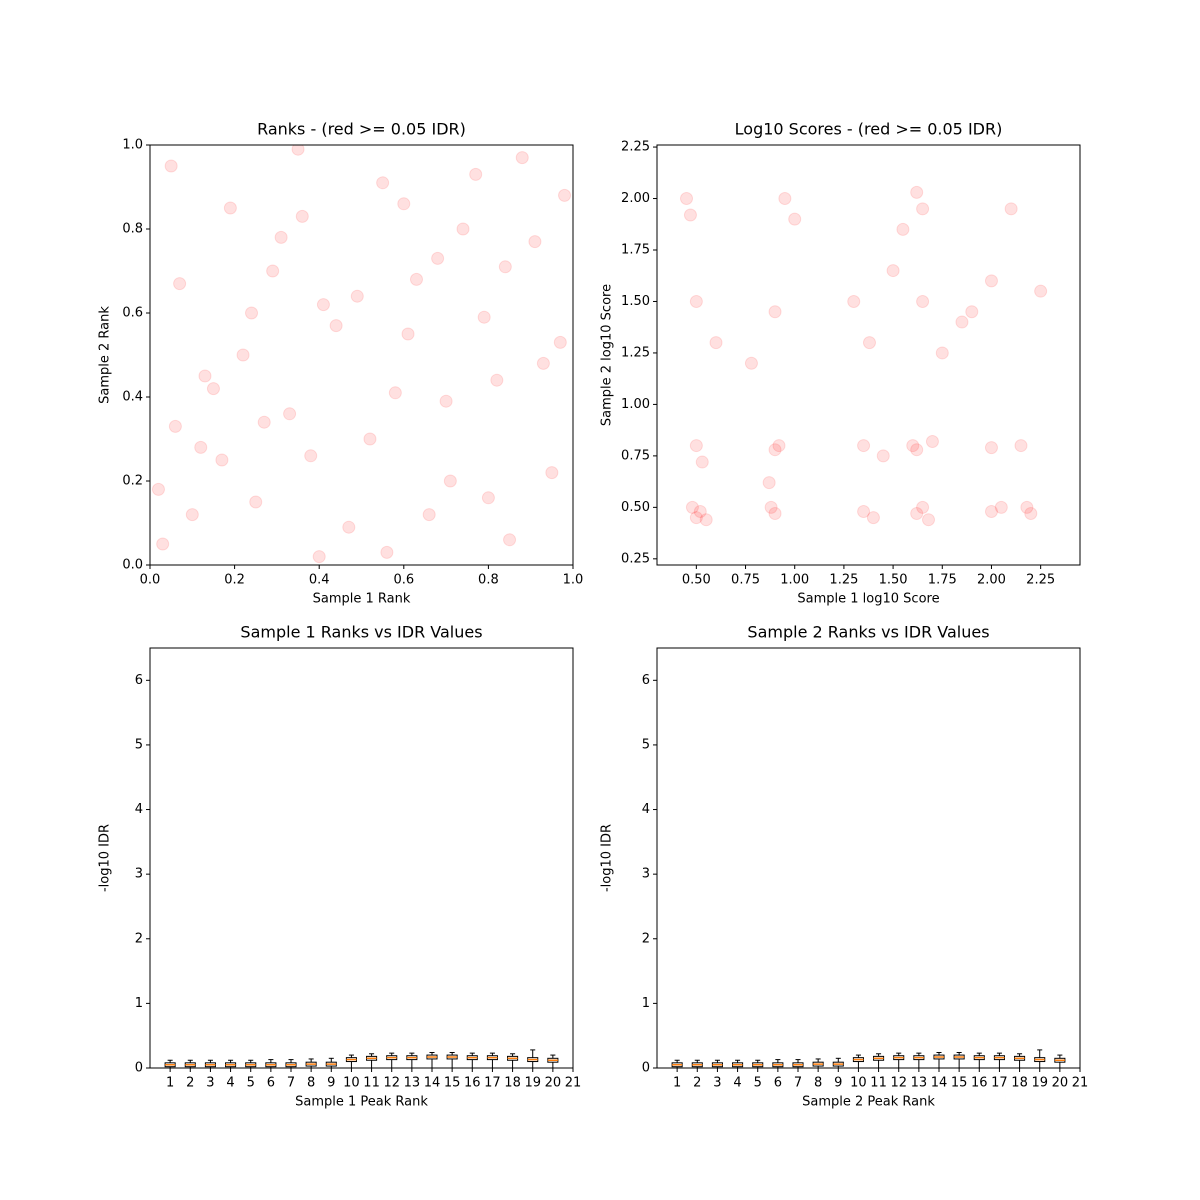 The height and width of the screenshot is (1200, 1200). Describe the element at coordinates (838, 1083) in the screenshot. I see `x-tick-label: 9` at that location.